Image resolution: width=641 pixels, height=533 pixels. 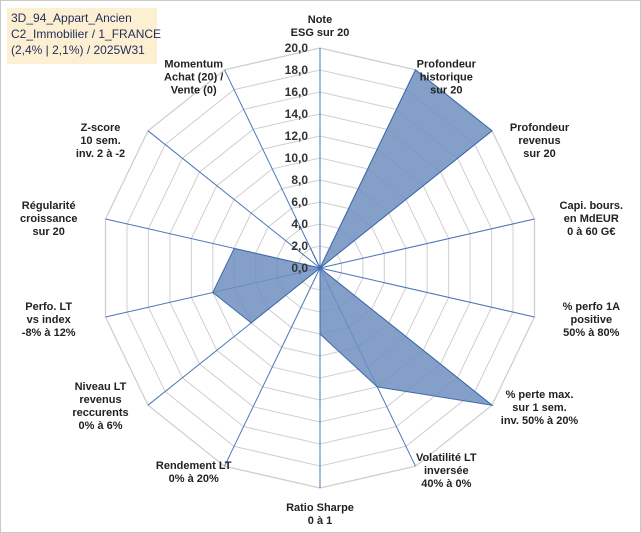 I want to click on header-line-3: (2,4% | 2,1%) / 2025W31, so click(x=78, y=50).